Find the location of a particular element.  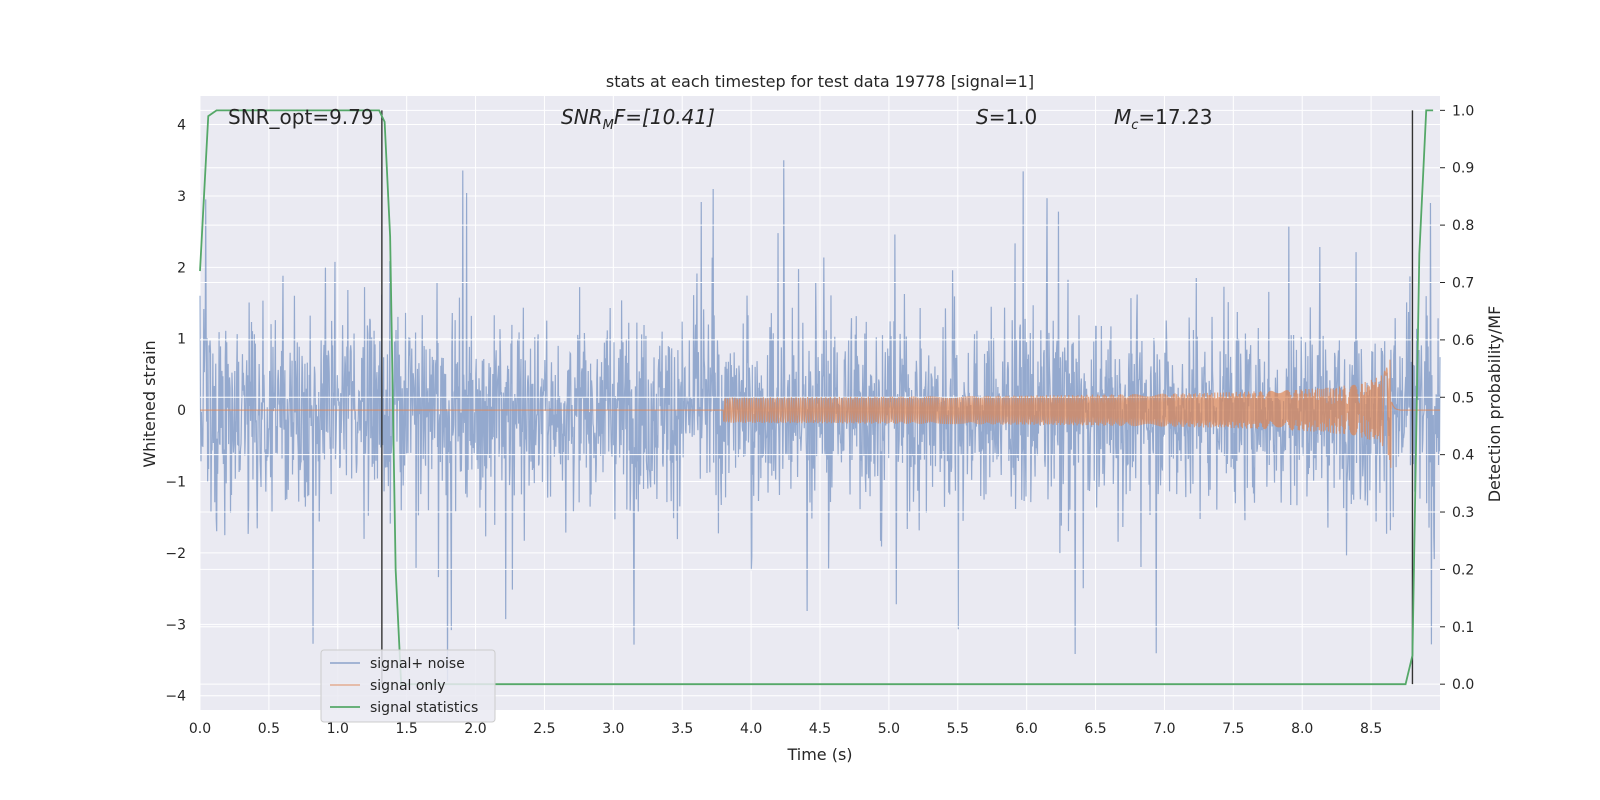

x-tick-label: 1.5 is located at coordinates (407, 729).